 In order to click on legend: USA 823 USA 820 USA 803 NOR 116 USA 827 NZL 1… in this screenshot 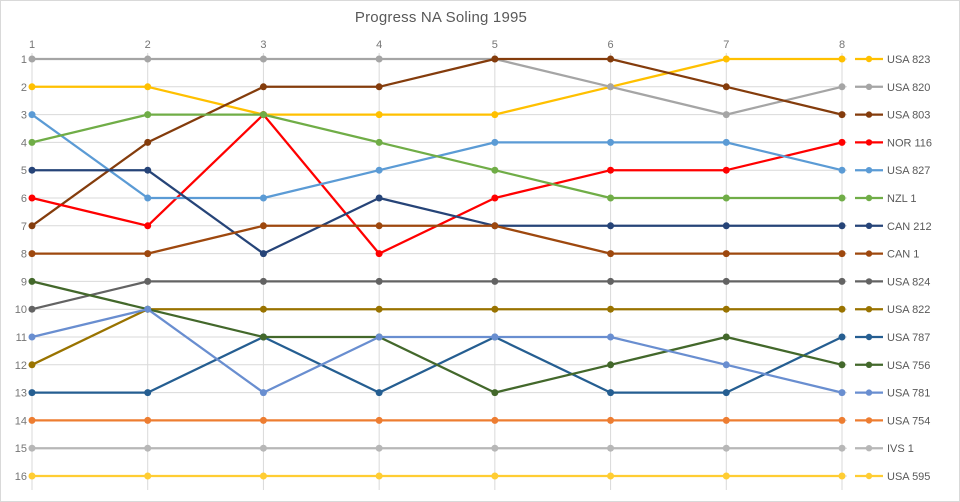, I will do `click(893, 268)`.